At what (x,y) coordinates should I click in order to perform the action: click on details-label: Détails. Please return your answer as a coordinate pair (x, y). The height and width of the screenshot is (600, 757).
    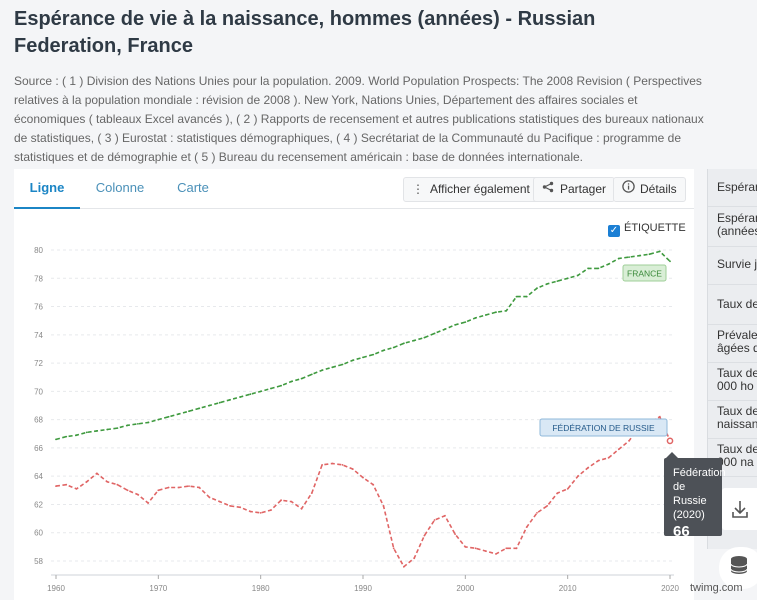
    Looking at the image, I should click on (658, 189).